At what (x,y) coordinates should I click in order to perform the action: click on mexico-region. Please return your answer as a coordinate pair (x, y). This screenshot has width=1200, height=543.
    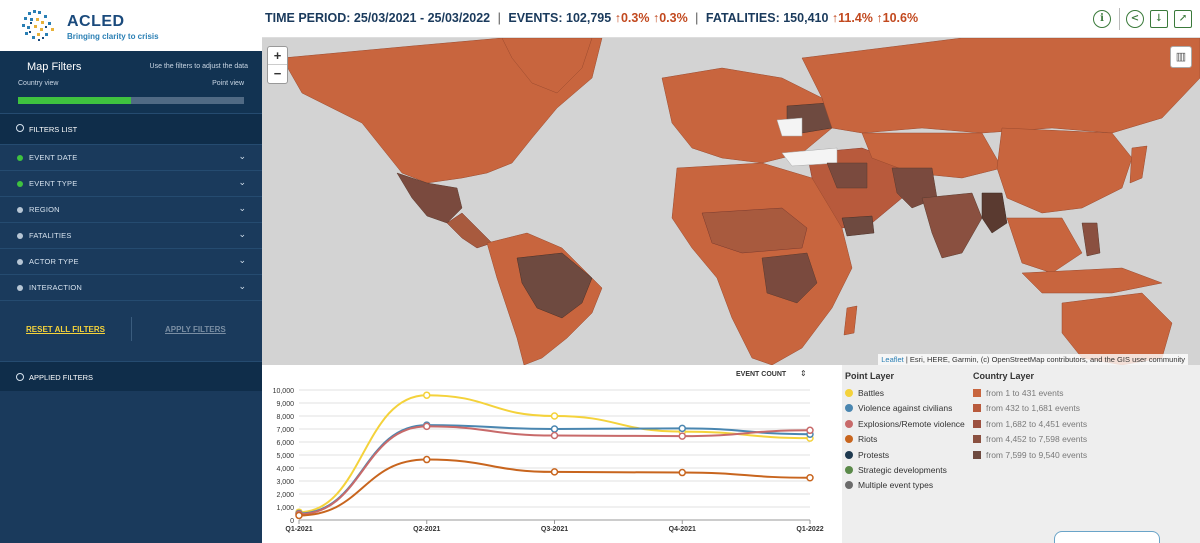
    Looking at the image, I should click on (429, 198).